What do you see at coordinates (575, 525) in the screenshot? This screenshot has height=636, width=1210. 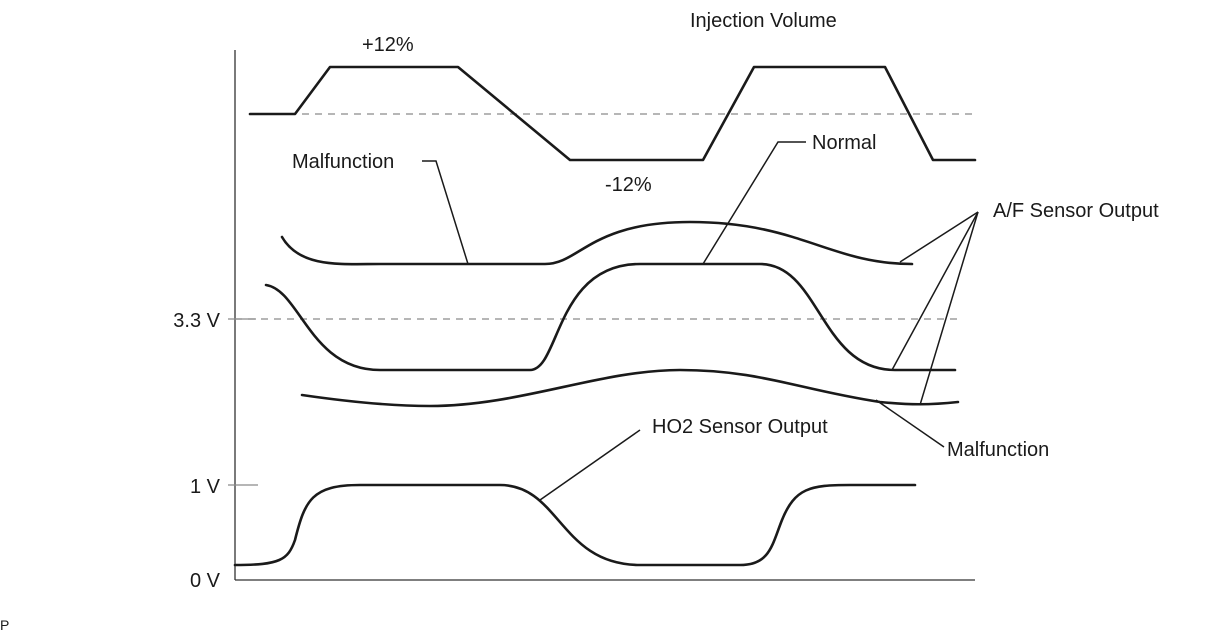 I see `ho2-sensor-curve` at bounding box center [575, 525].